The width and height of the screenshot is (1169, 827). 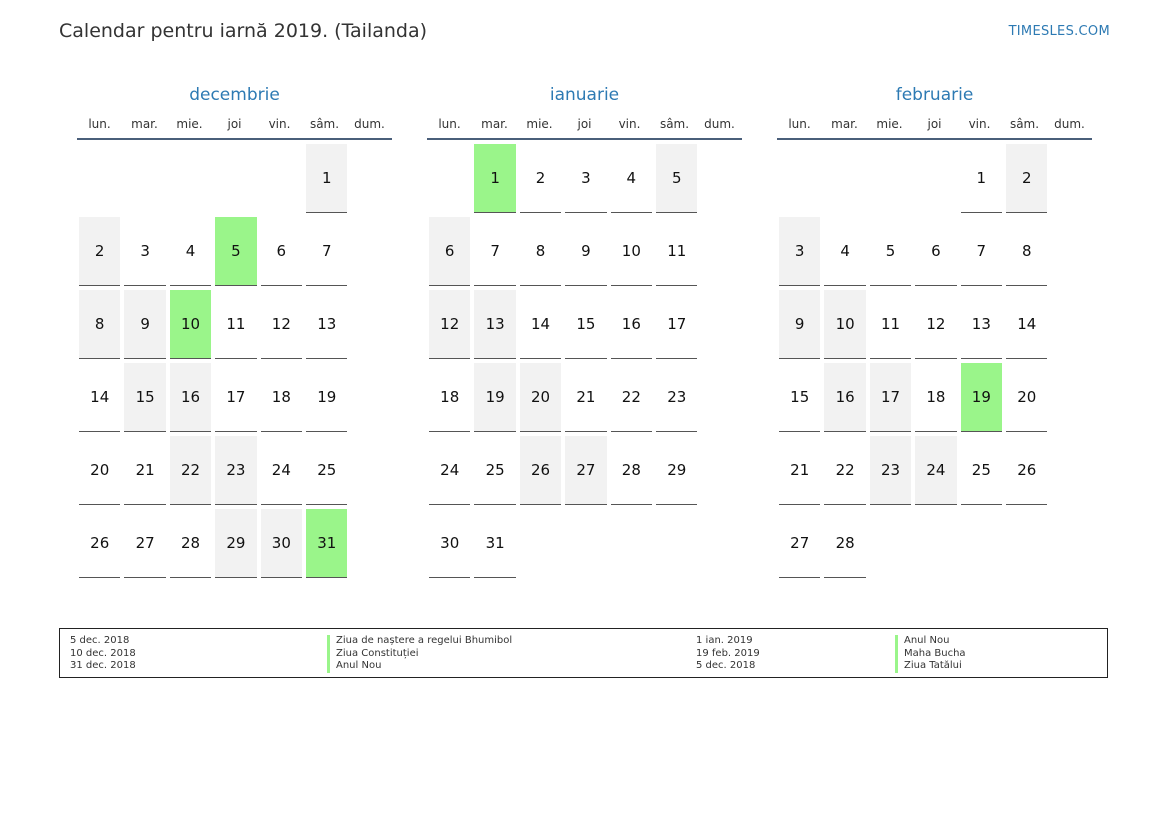 I want to click on brand-link: TIMESLES.COM, so click(x=1059, y=31).